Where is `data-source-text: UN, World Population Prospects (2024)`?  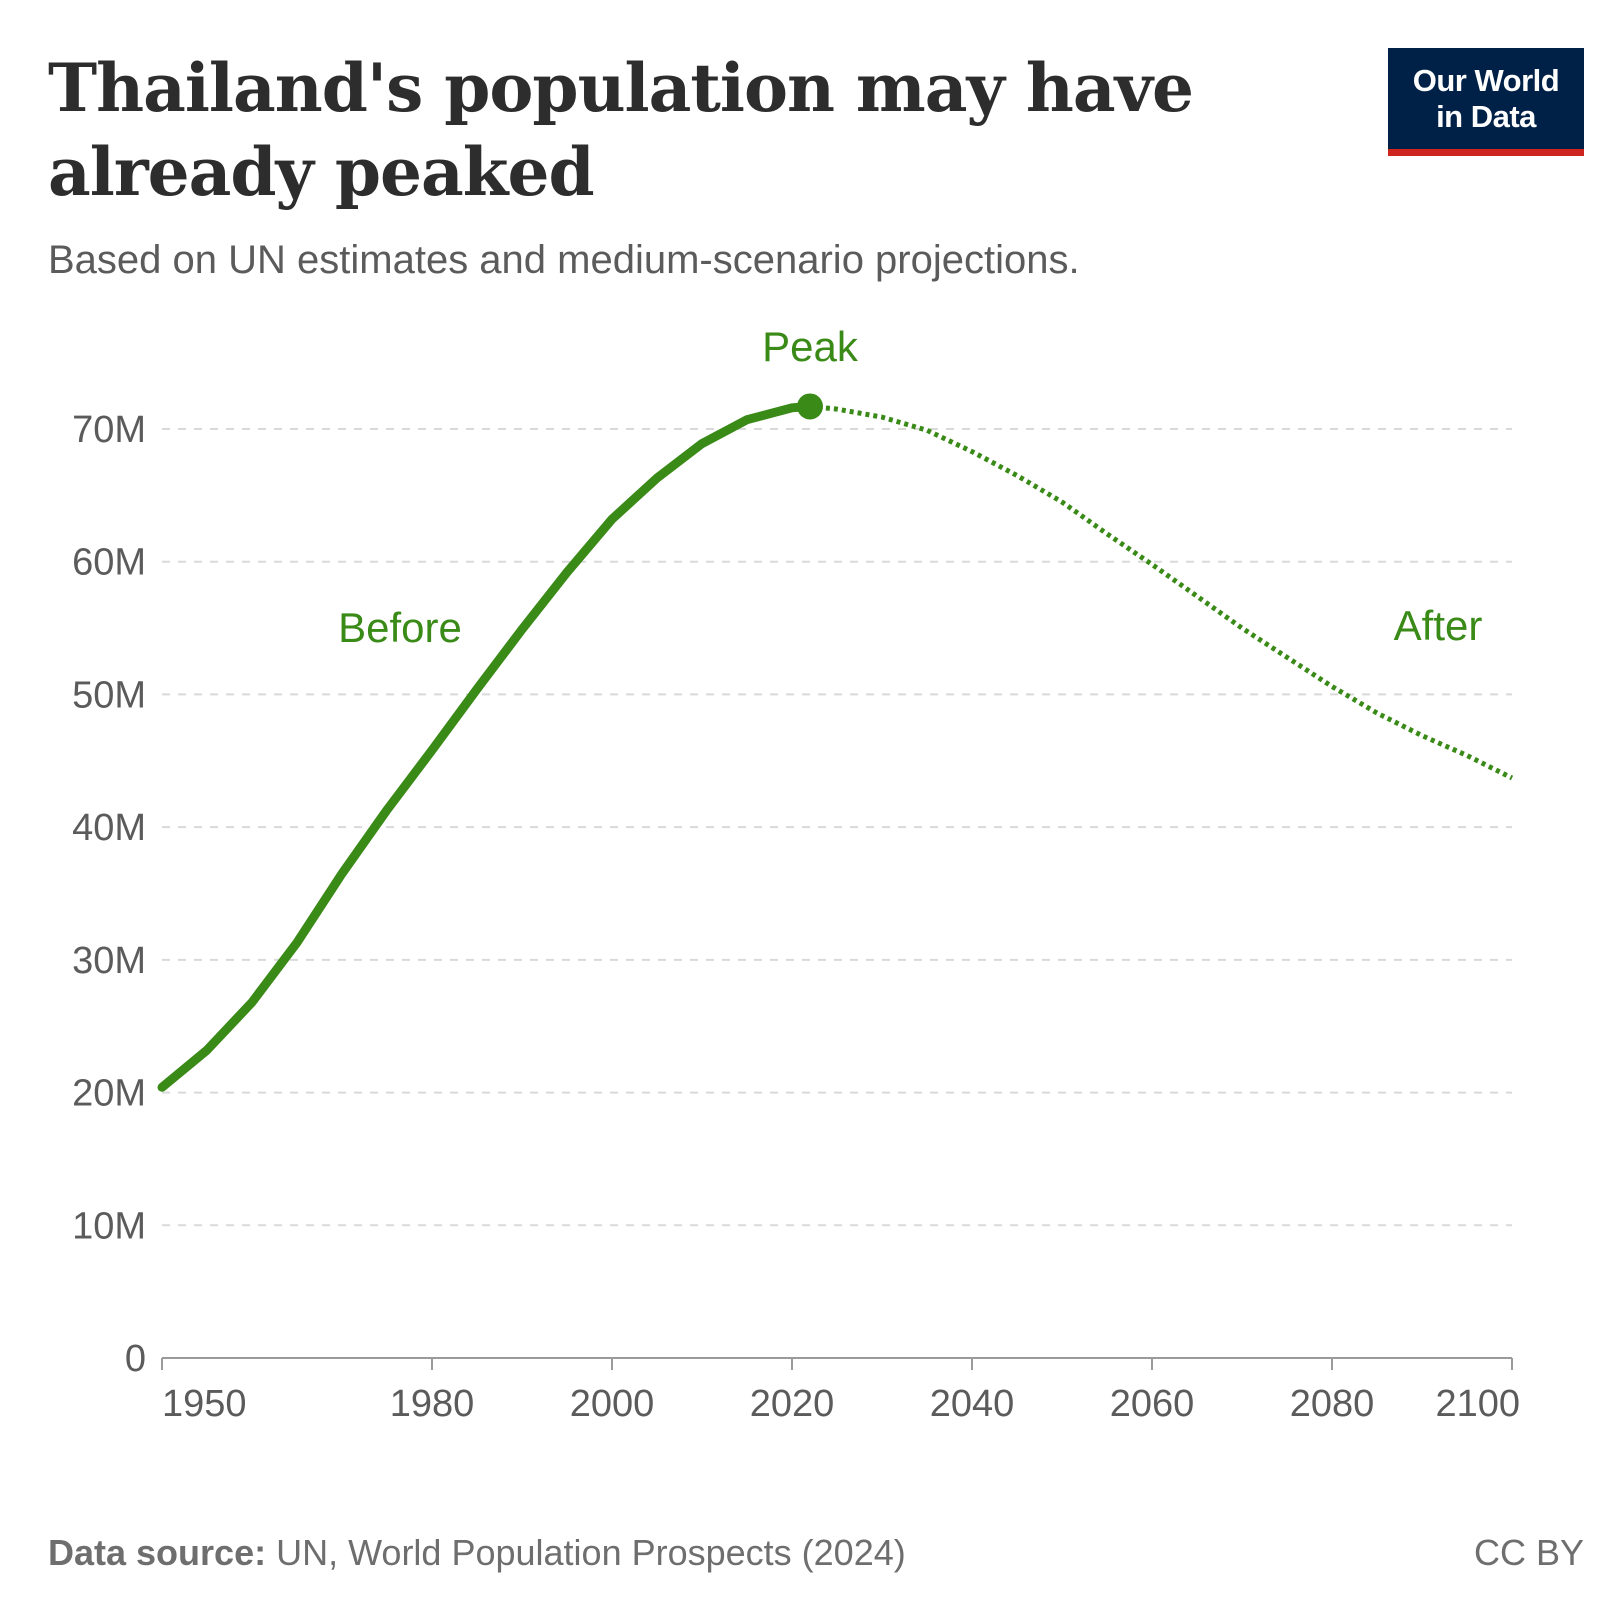 data-source-text: UN, World Population Prospects (2024) is located at coordinates (591, 1552).